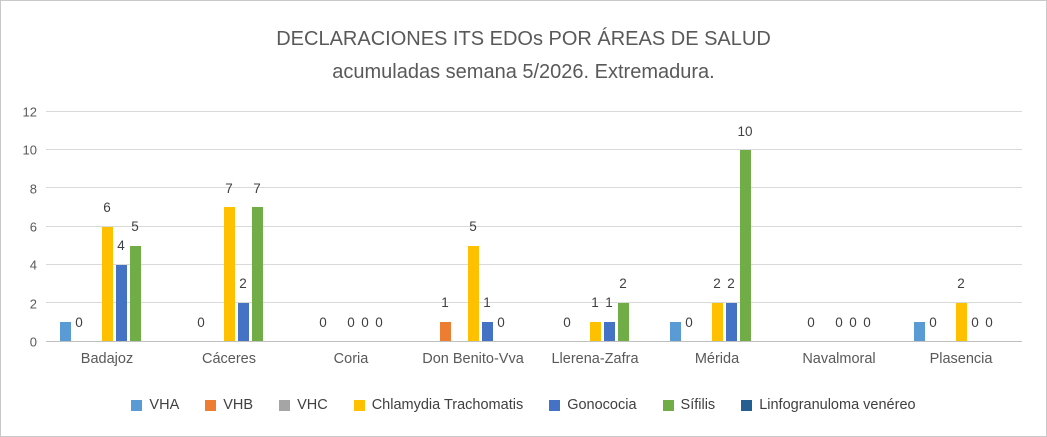 The height and width of the screenshot is (437, 1047). Describe the element at coordinates (523, 72) in the screenshot. I see `chart-title-line2: acumuladas semana 5/2026. Extremadura.` at that location.